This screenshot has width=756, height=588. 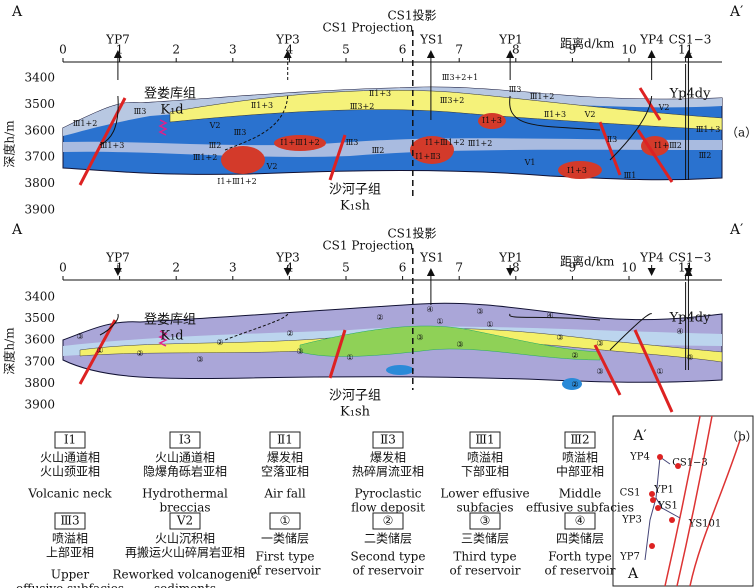 I want to click on map-label: CS1, so click(x=630, y=493).